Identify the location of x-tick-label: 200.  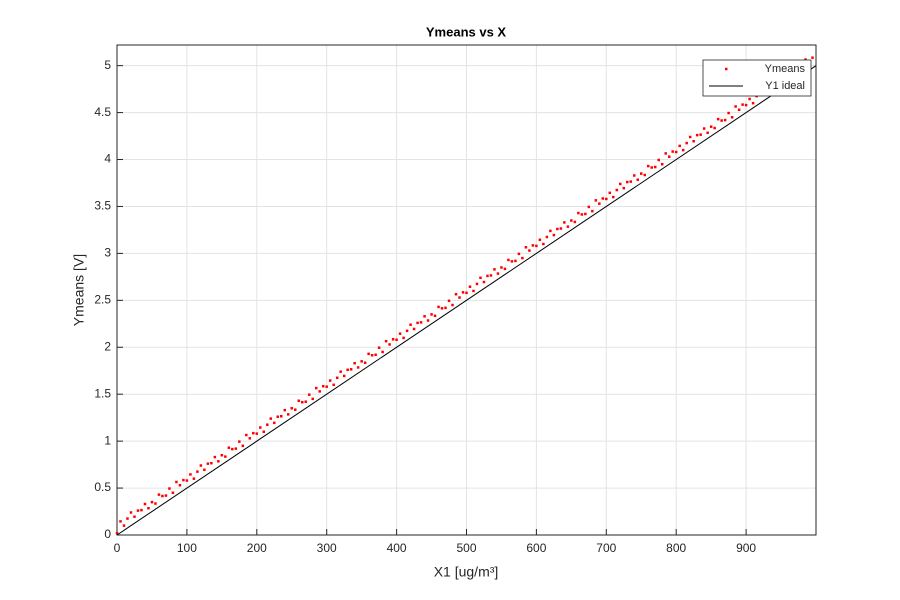
(257, 548).